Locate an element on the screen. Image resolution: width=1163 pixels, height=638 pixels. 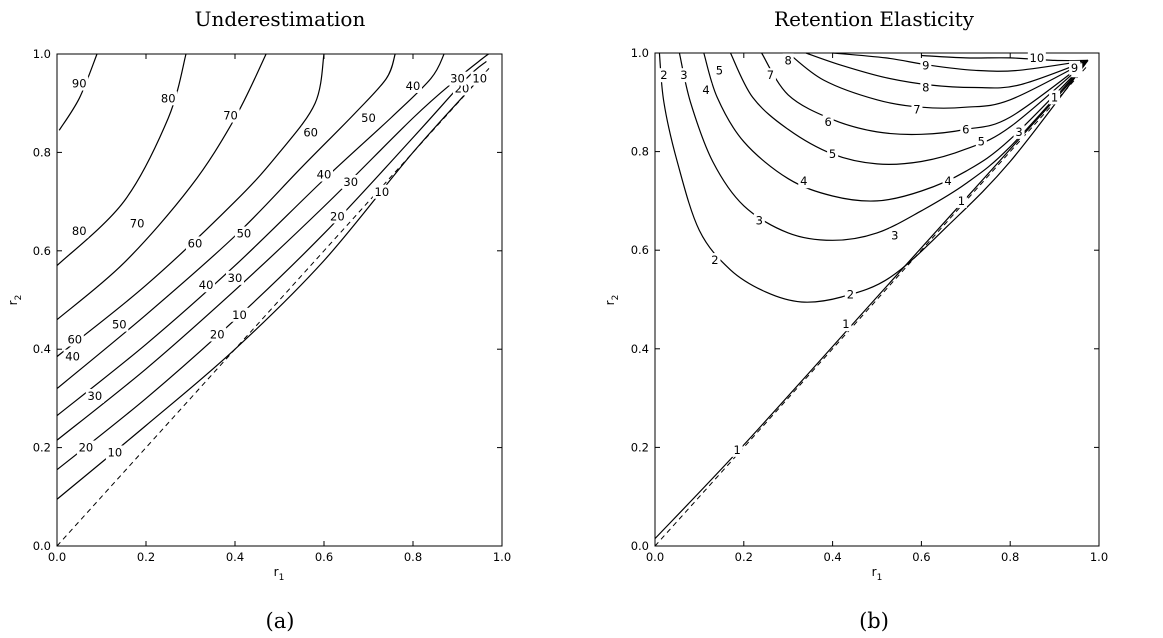
panel-b-ytick-label: 1.0 is located at coordinates (640, 53).